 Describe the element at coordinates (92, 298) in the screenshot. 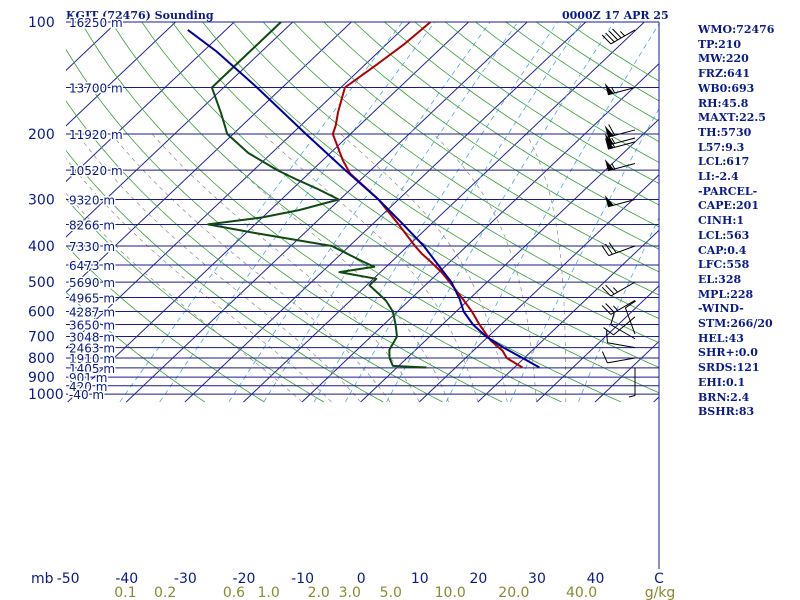

I see `height-label: 4965 m` at that location.